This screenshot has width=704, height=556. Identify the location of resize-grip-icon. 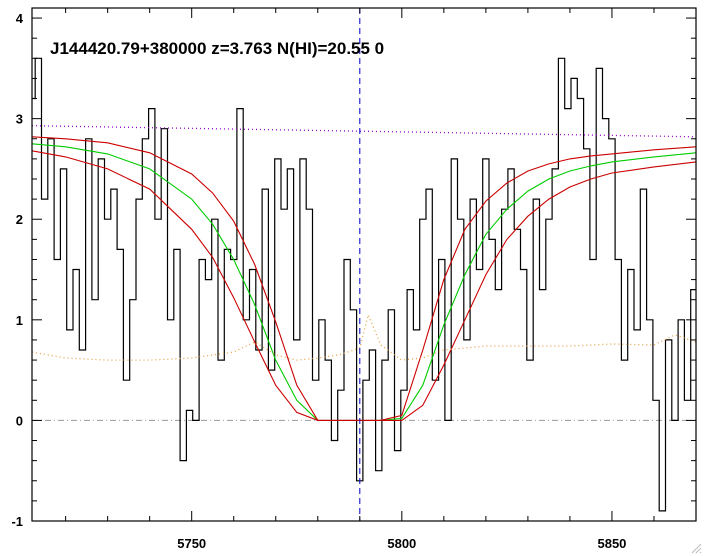
(696, 548).